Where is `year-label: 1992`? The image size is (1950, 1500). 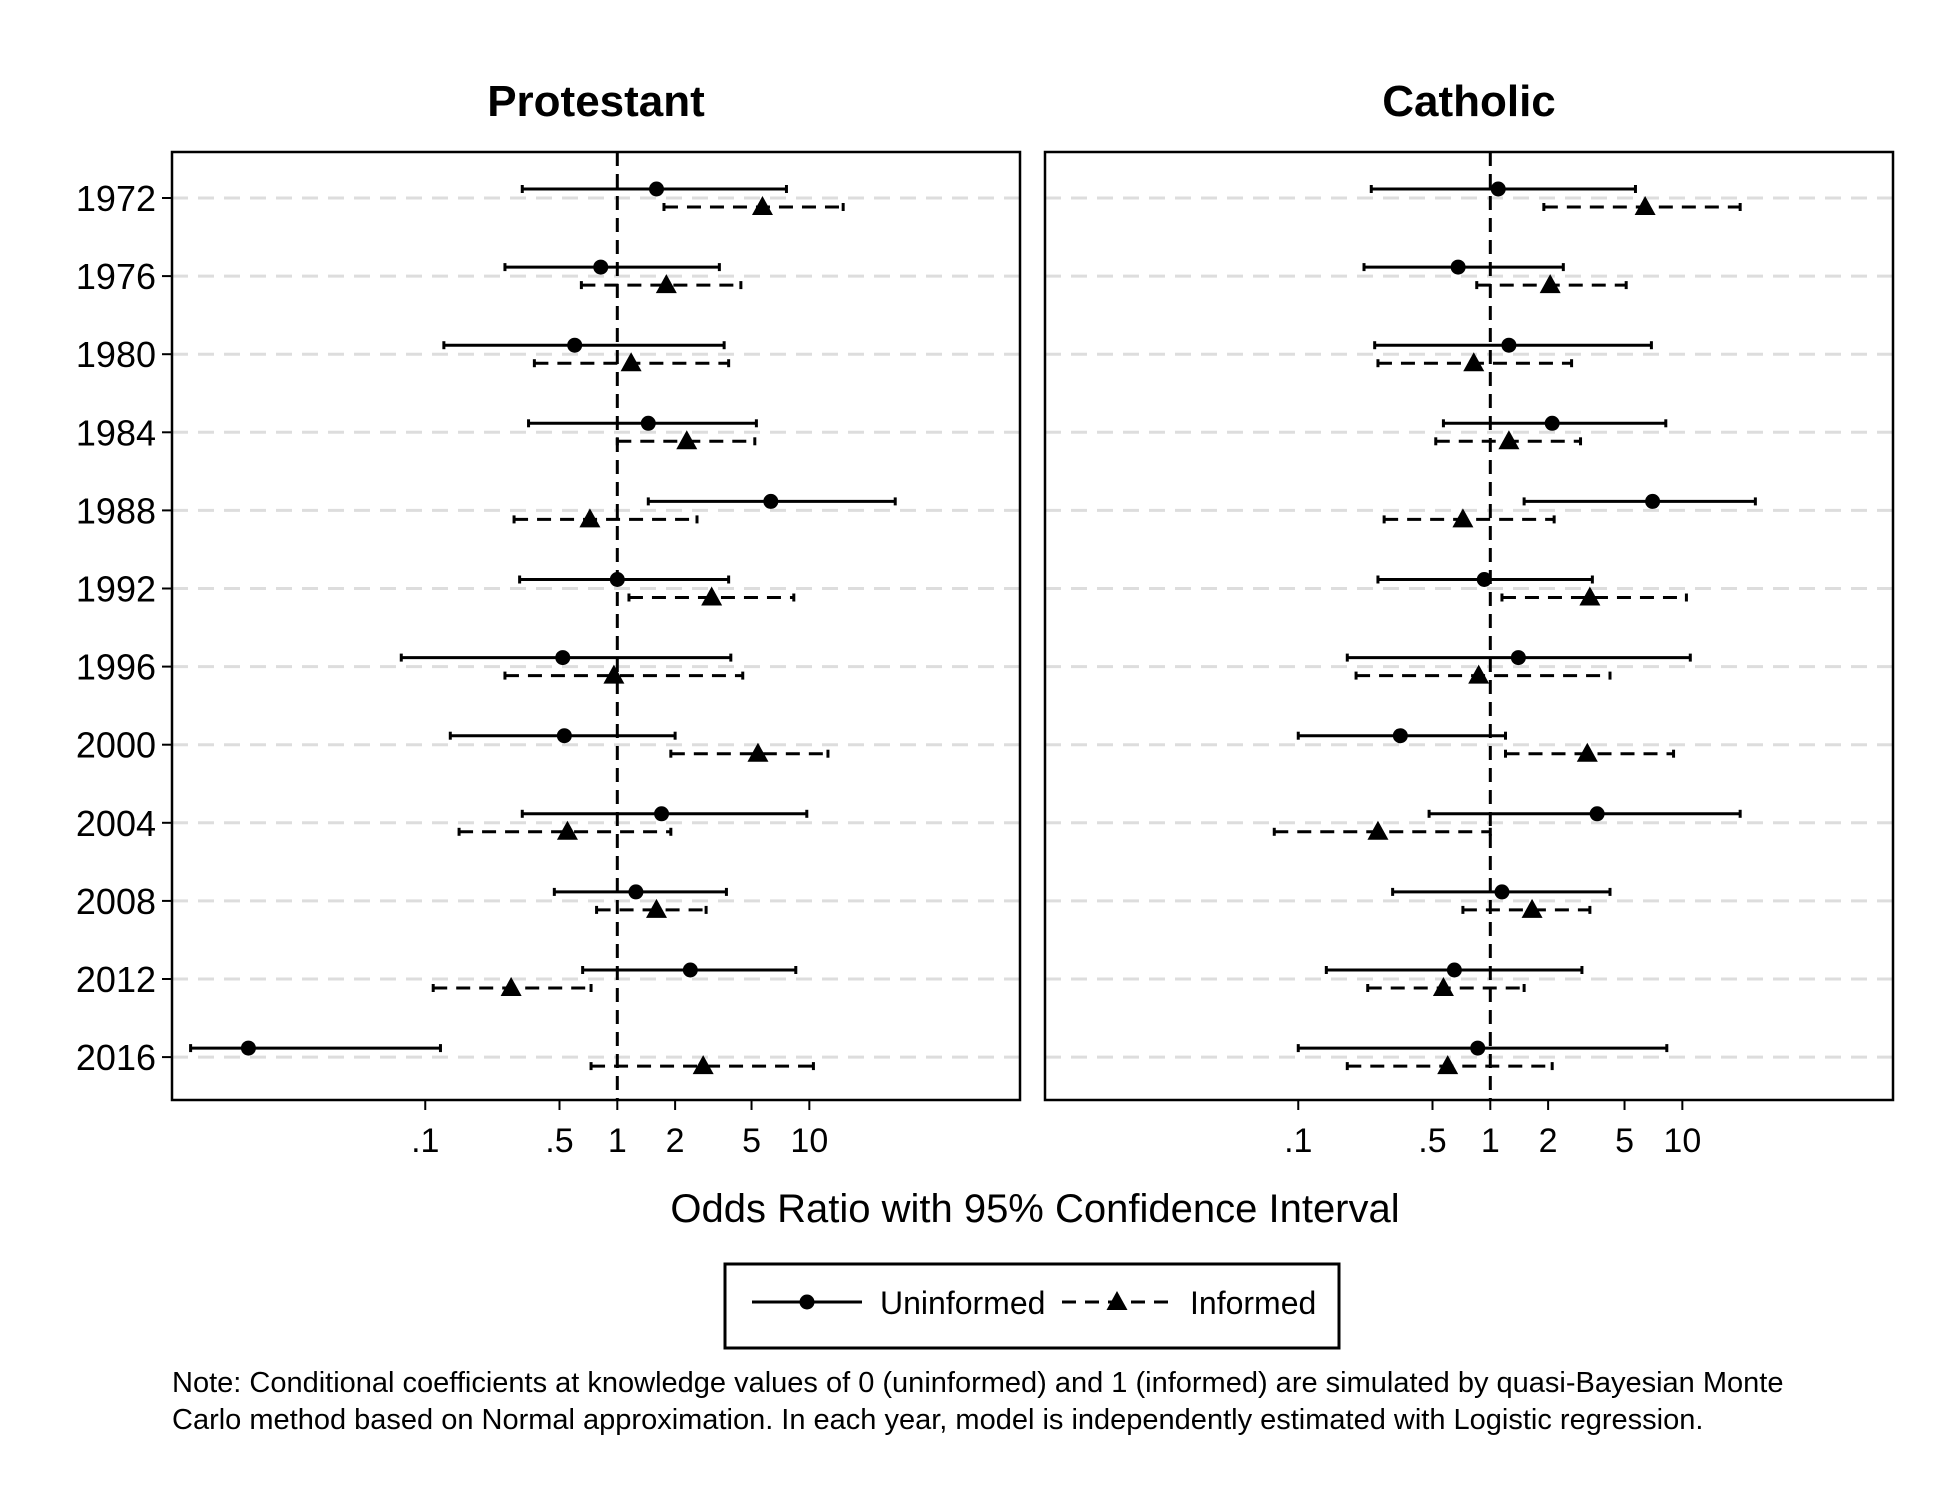
year-label: 1992 is located at coordinates (116, 589).